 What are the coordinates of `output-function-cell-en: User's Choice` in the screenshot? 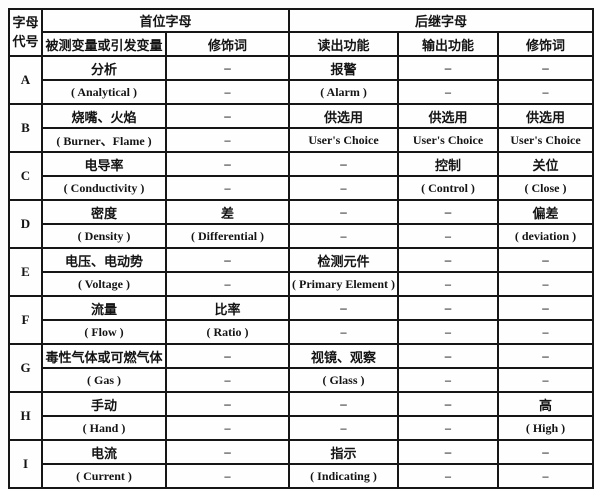 It's located at (448, 140).